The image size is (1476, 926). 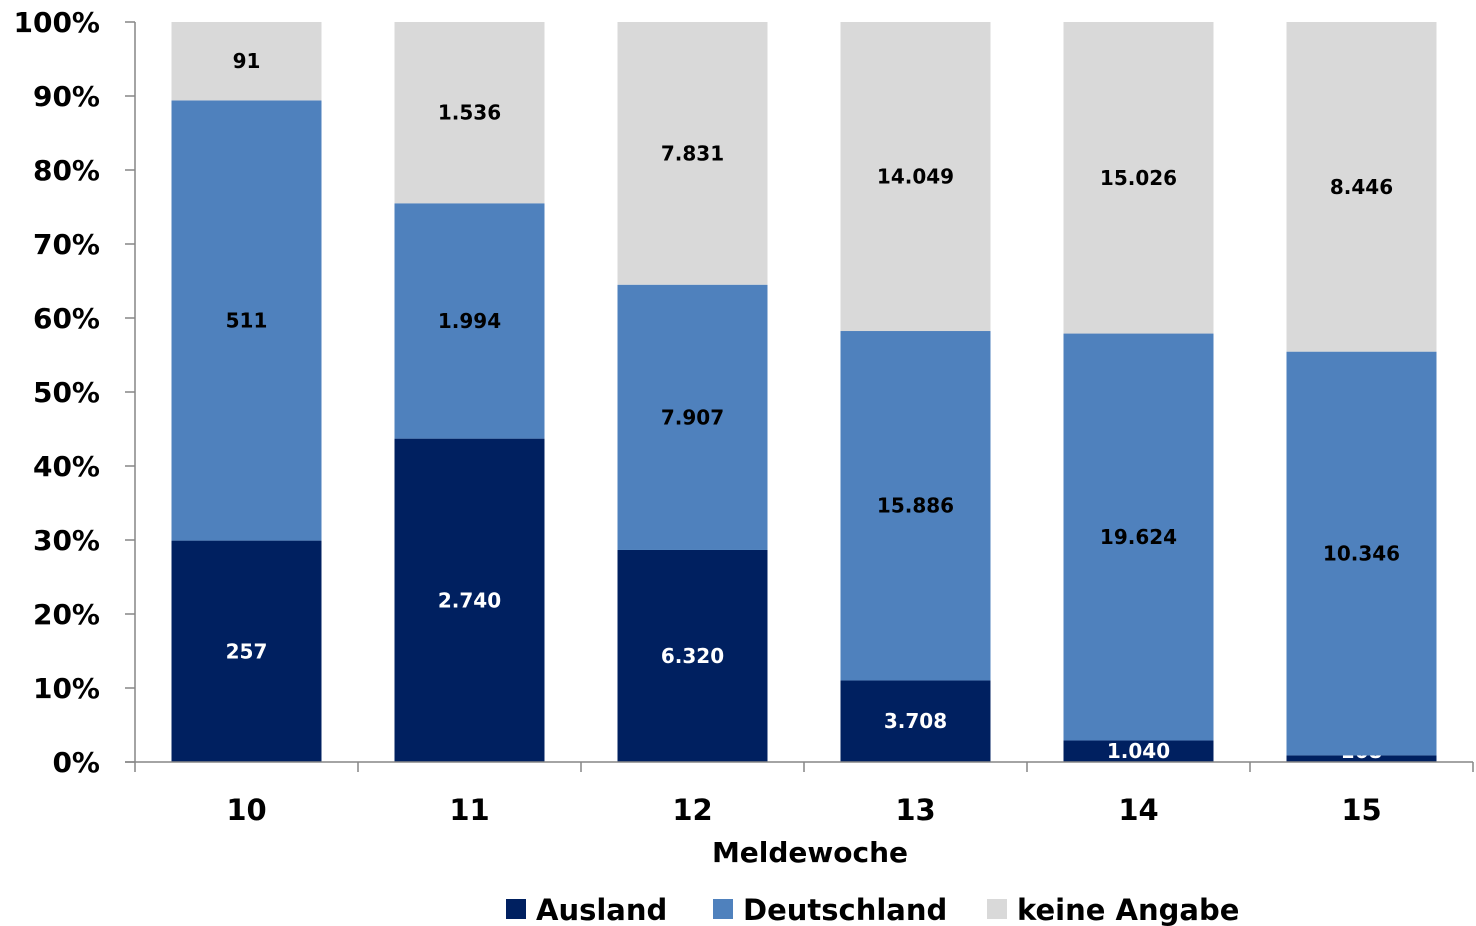 I want to click on data-label: 8.446, so click(x=1361, y=187).